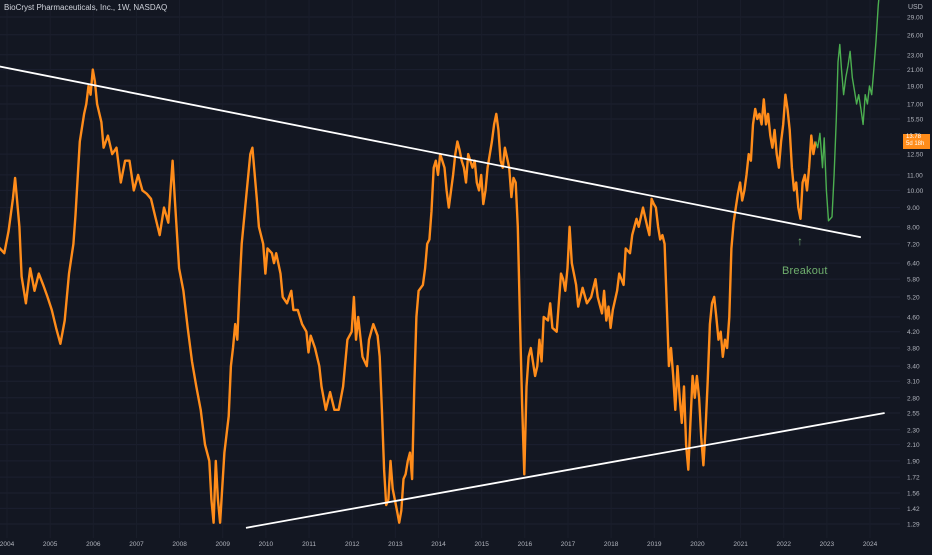 The width and height of the screenshot is (932, 555). I want to click on x-tick-label: 2015, so click(481, 544).